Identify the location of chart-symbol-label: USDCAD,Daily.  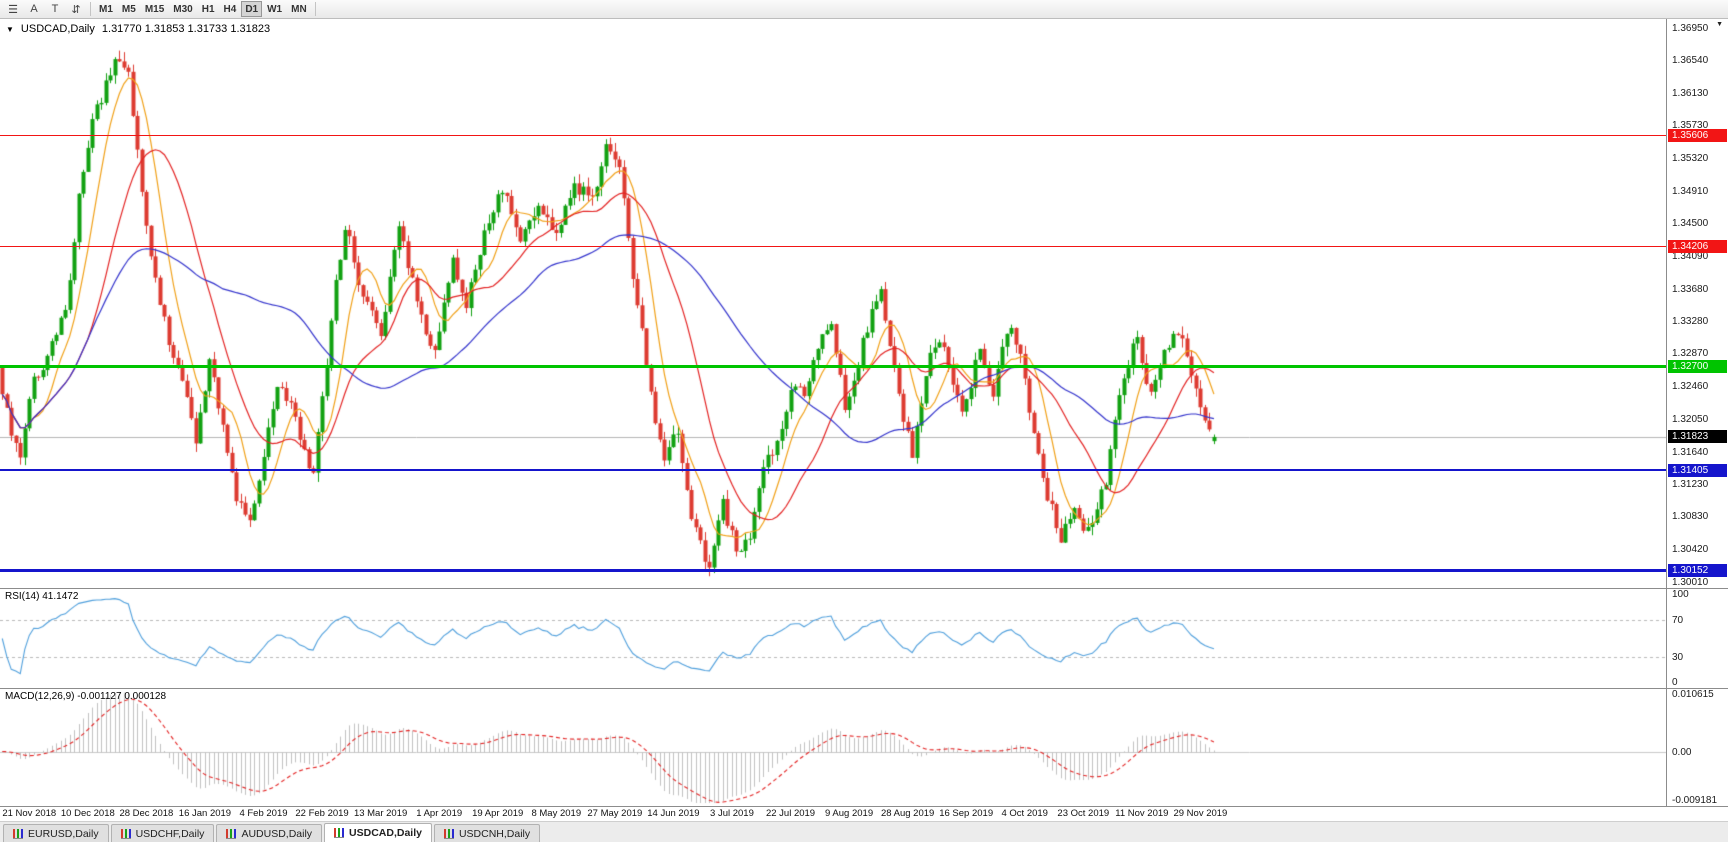
(57, 29).